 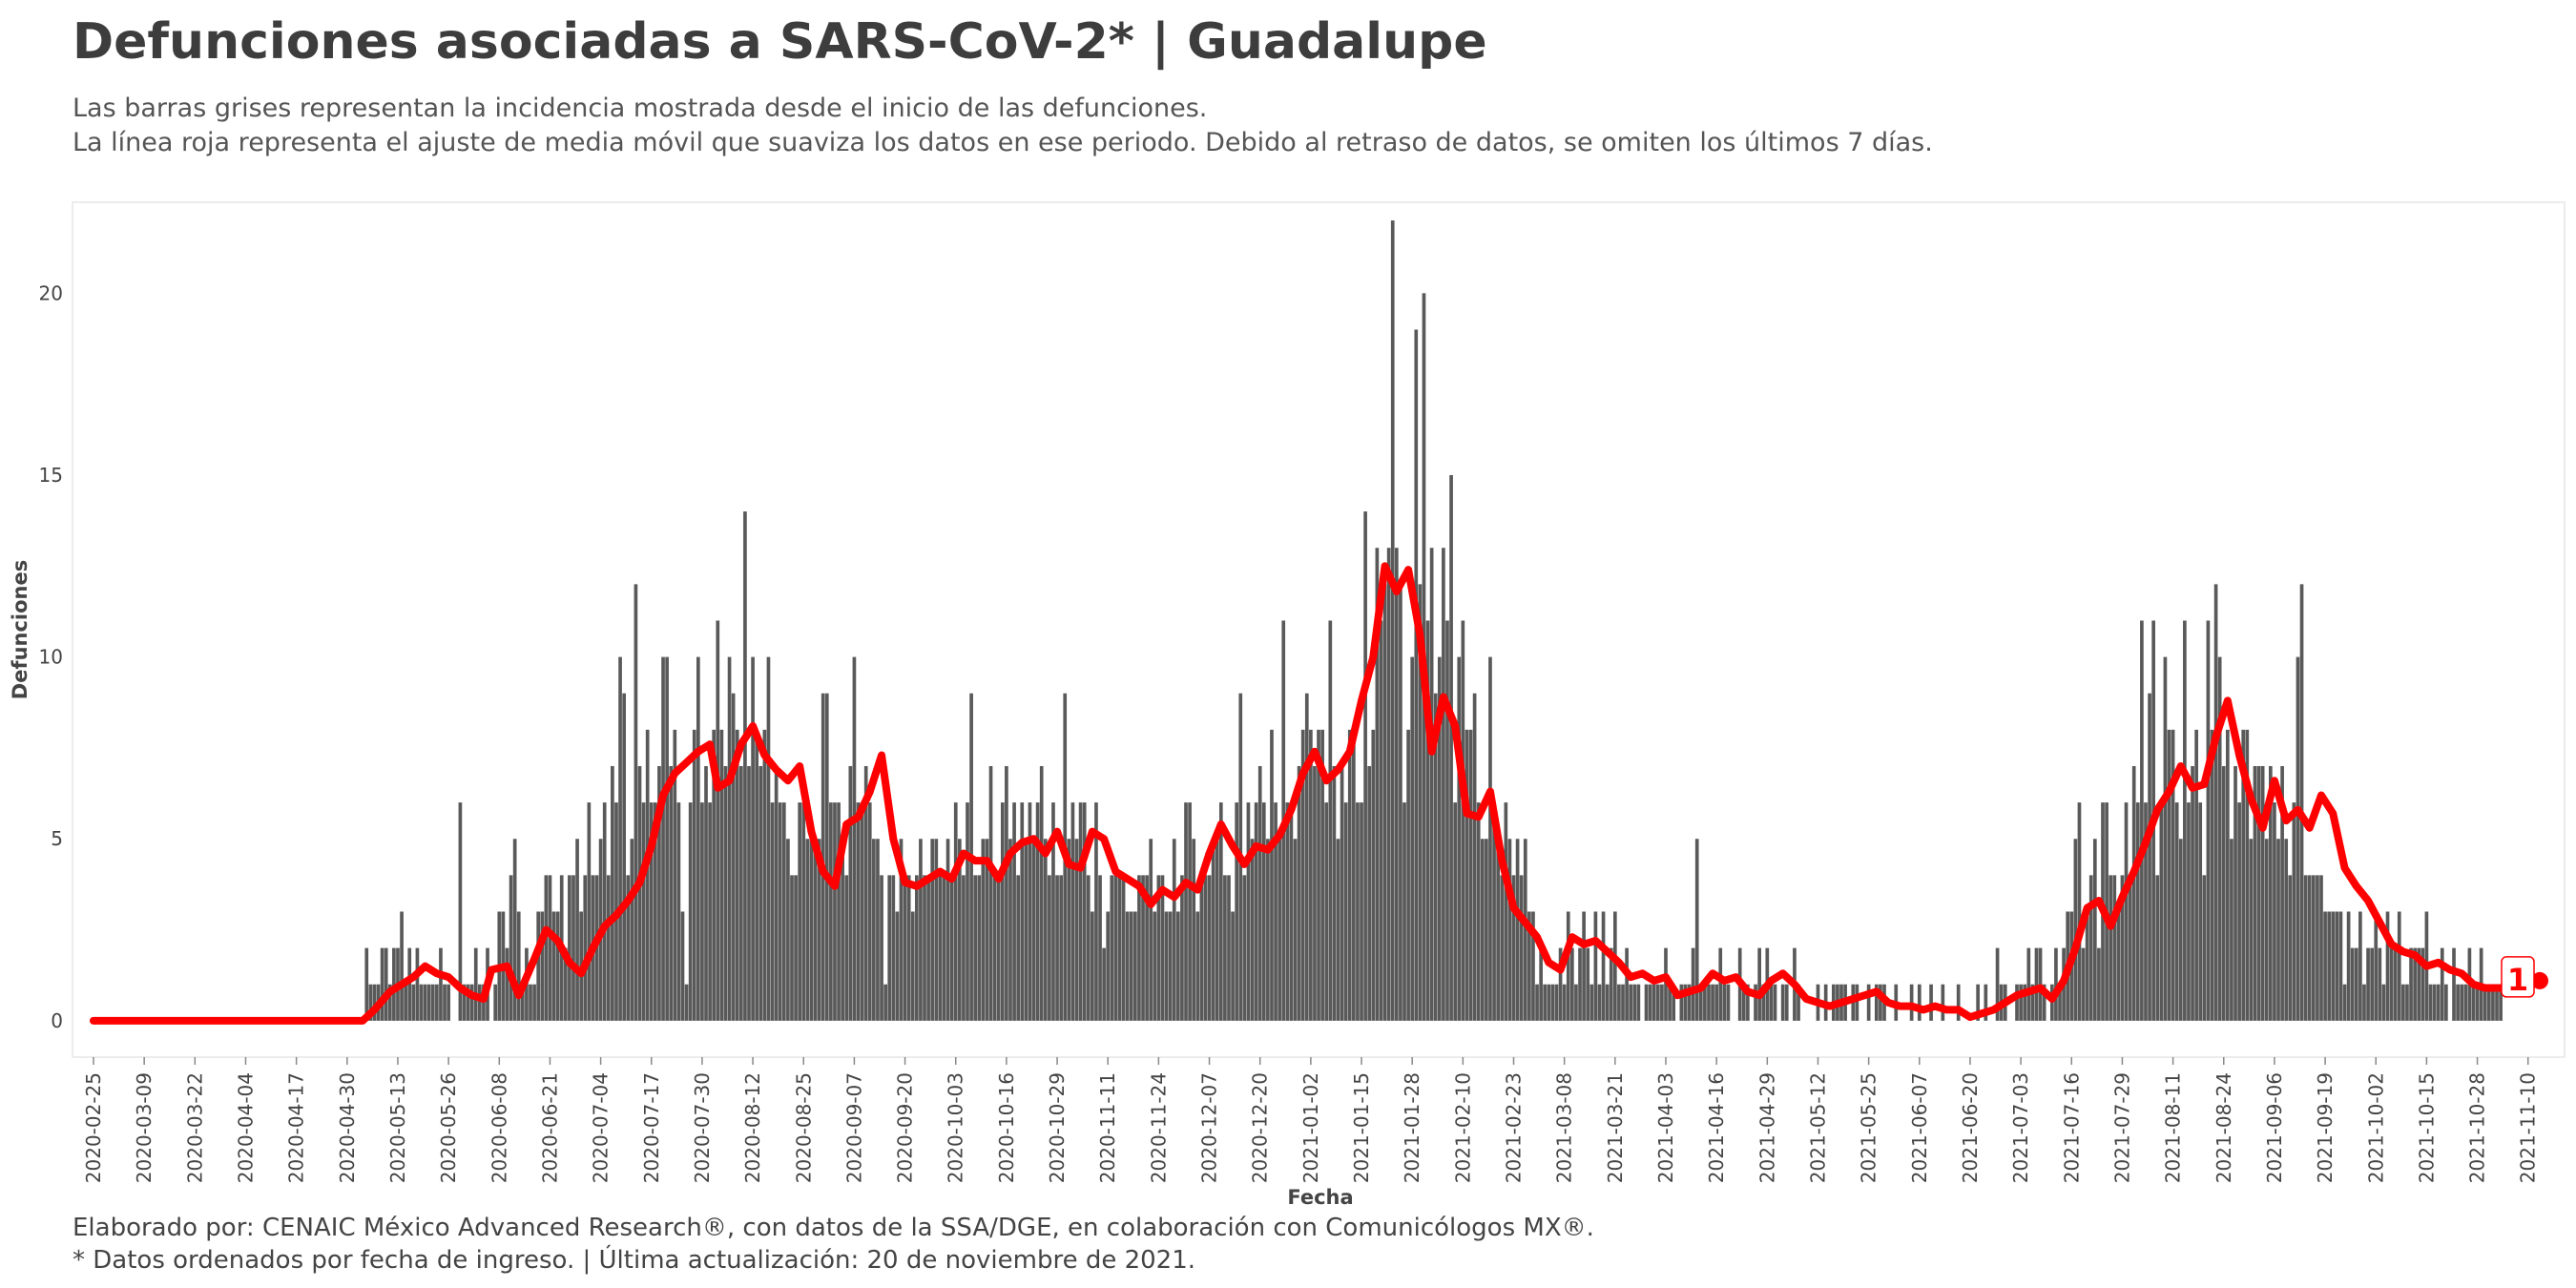 What do you see at coordinates (1716, 1127) in the screenshot?
I see `x-tick-label: 2021-04-16` at bounding box center [1716, 1127].